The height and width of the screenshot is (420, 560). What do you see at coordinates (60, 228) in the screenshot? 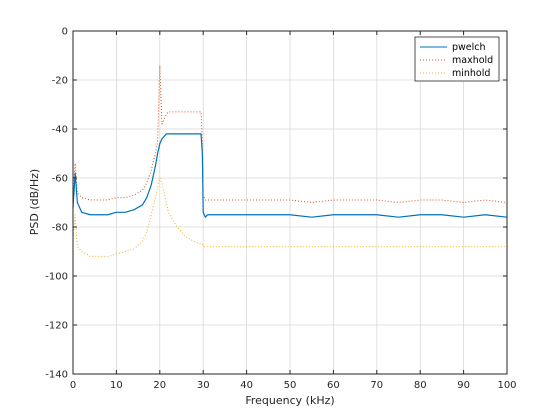
I see `y-tick-label: -80` at bounding box center [60, 228].